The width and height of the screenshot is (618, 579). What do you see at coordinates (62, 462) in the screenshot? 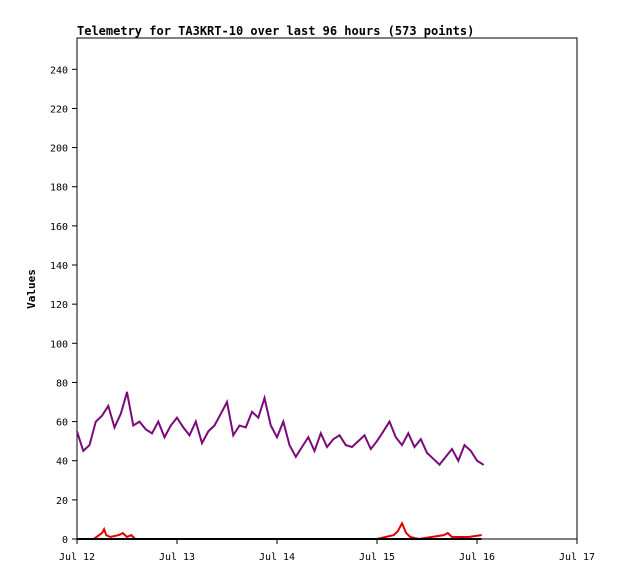
I see `y-tick-label: 40` at bounding box center [62, 462].